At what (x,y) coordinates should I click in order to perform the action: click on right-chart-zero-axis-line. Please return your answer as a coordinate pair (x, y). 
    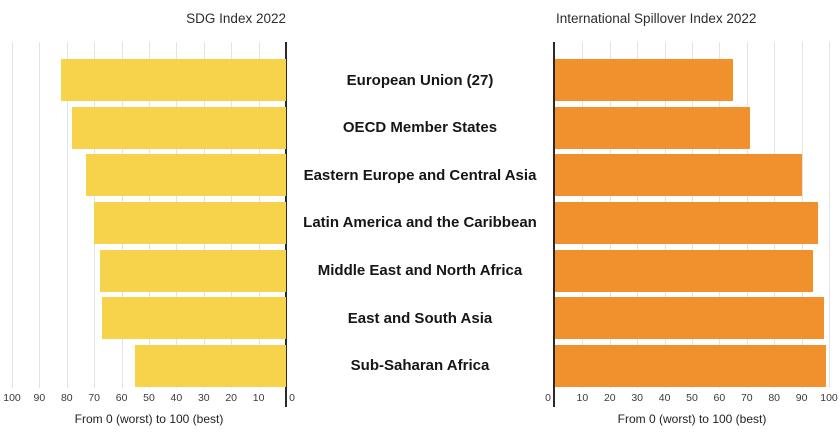
    Looking at the image, I should click on (554, 224).